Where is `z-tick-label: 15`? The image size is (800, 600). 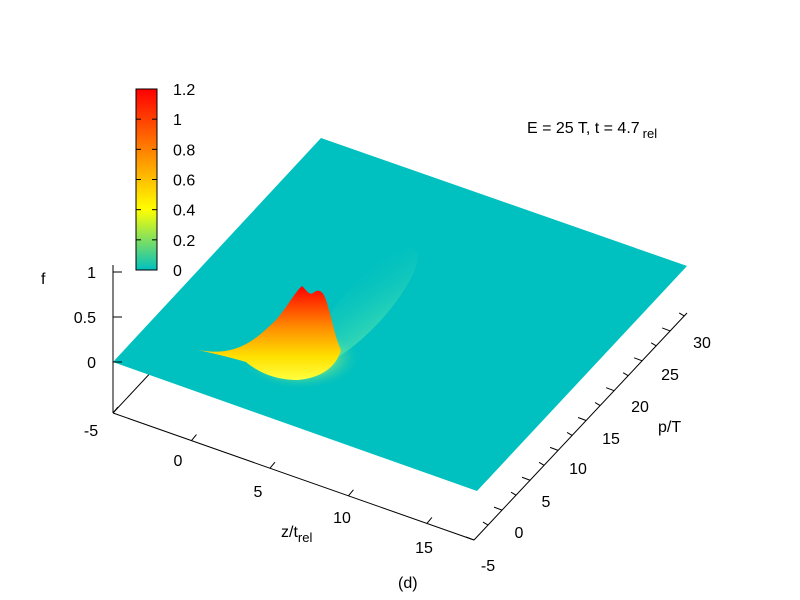 z-tick-label: 15 is located at coordinates (424, 548).